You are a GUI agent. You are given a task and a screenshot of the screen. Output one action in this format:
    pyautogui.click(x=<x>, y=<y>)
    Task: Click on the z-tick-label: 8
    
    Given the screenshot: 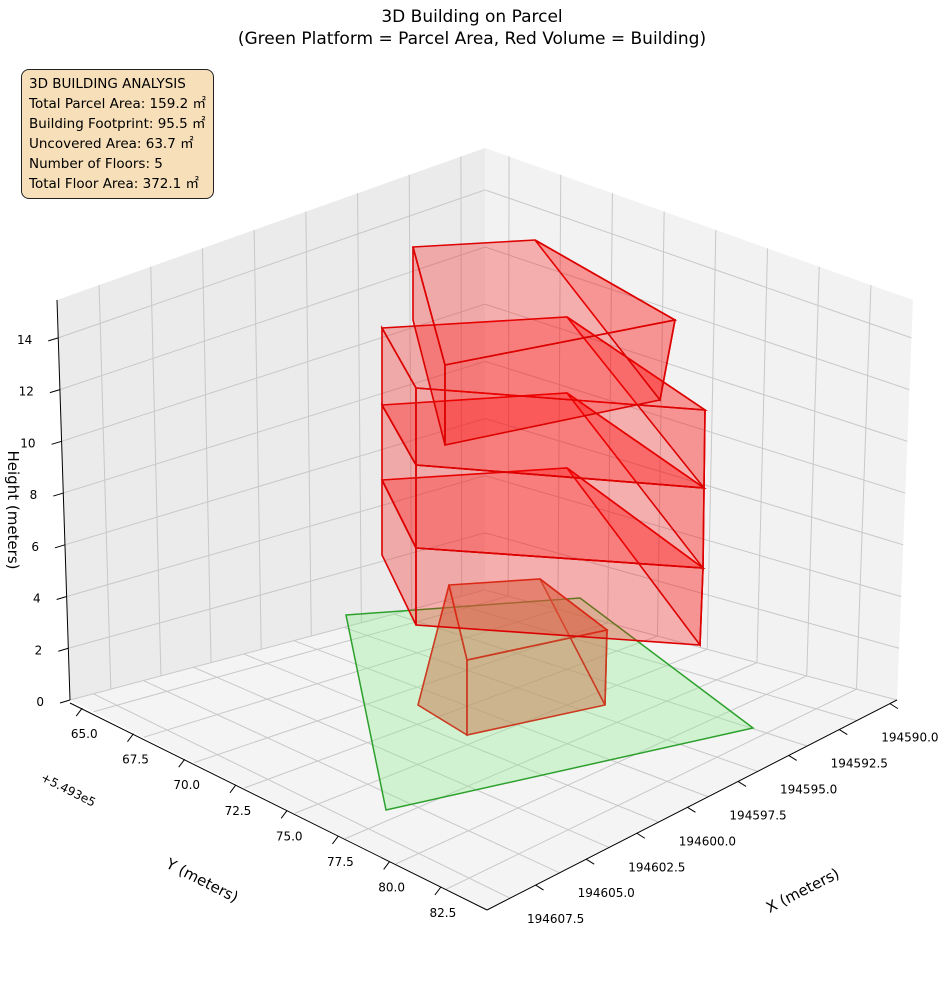 What is the action you would take?
    pyautogui.click(x=34, y=495)
    